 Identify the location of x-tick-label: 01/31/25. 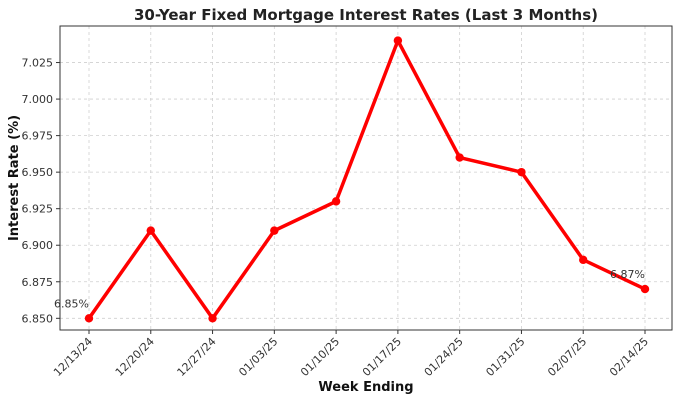
(505, 357).